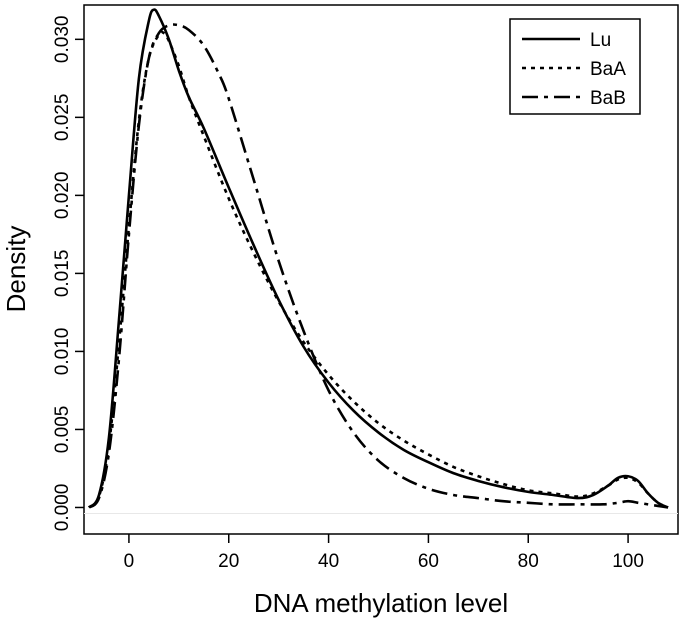 The width and height of the screenshot is (683, 625). What do you see at coordinates (62, 274) in the screenshot?
I see `y-tick-label: 0.015` at bounding box center [62, 274].